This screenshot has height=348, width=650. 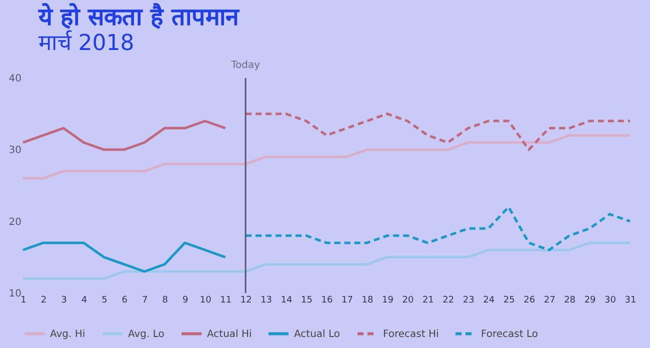 What do you see at coordinates (317, 334) in the screenshot?
I see `legend-label: Actual Lo` at bounding box center [317, 334].